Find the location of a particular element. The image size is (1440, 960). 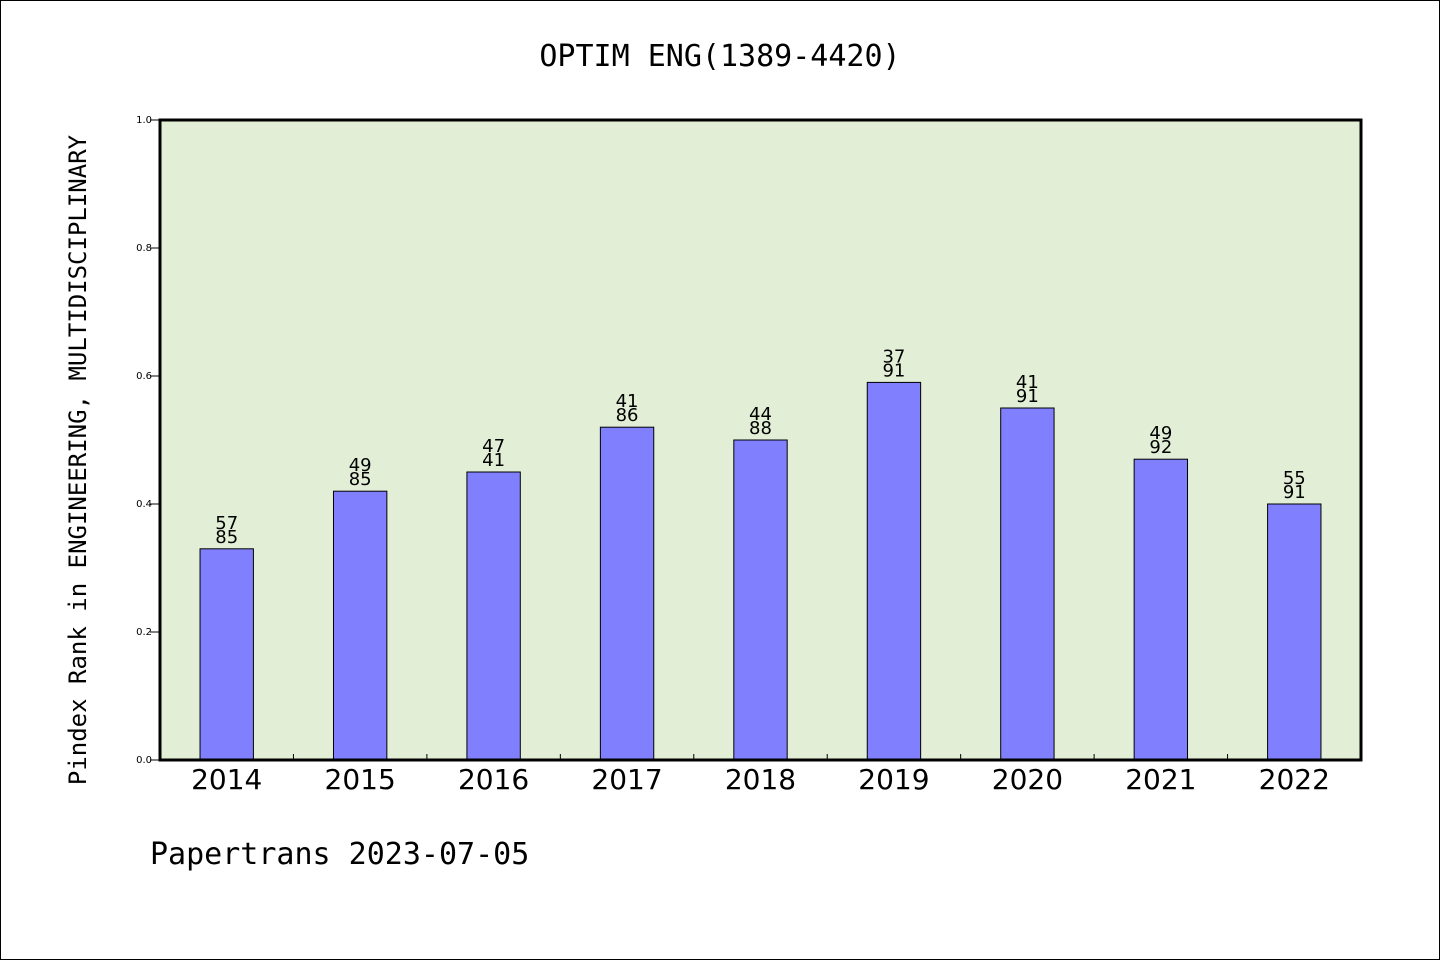

y-axis: 0.0 0.2 0.4 0.6 0.8 1.0 is located at coordinates (148, 440).